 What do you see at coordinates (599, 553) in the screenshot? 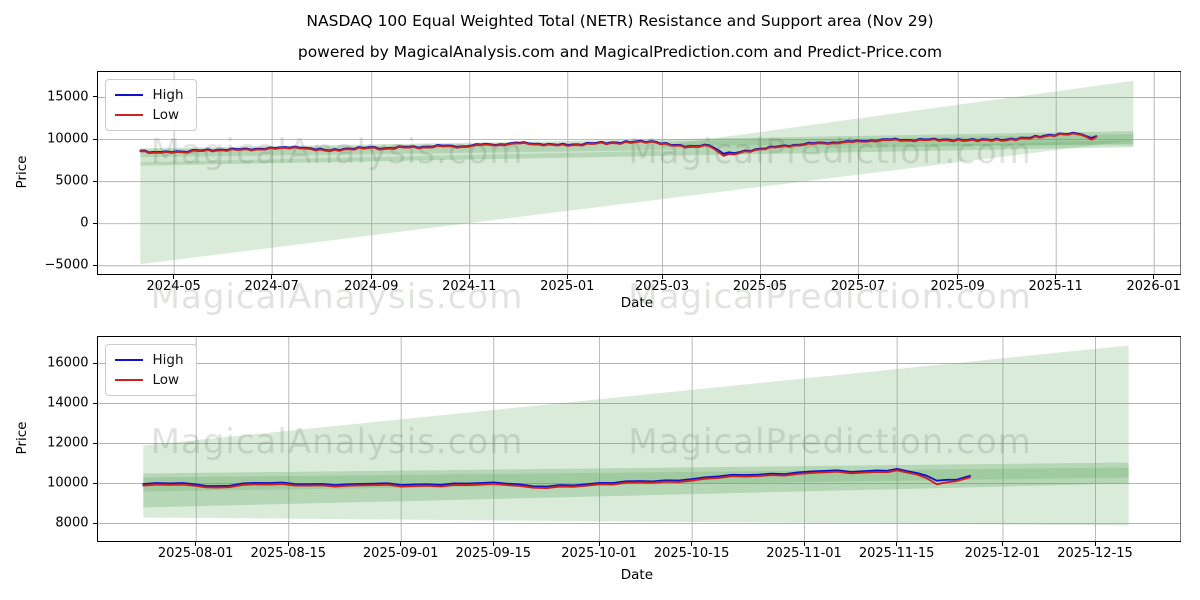
I see `x-tick-label: 2025-10-01` at bounding box center [599, 553].